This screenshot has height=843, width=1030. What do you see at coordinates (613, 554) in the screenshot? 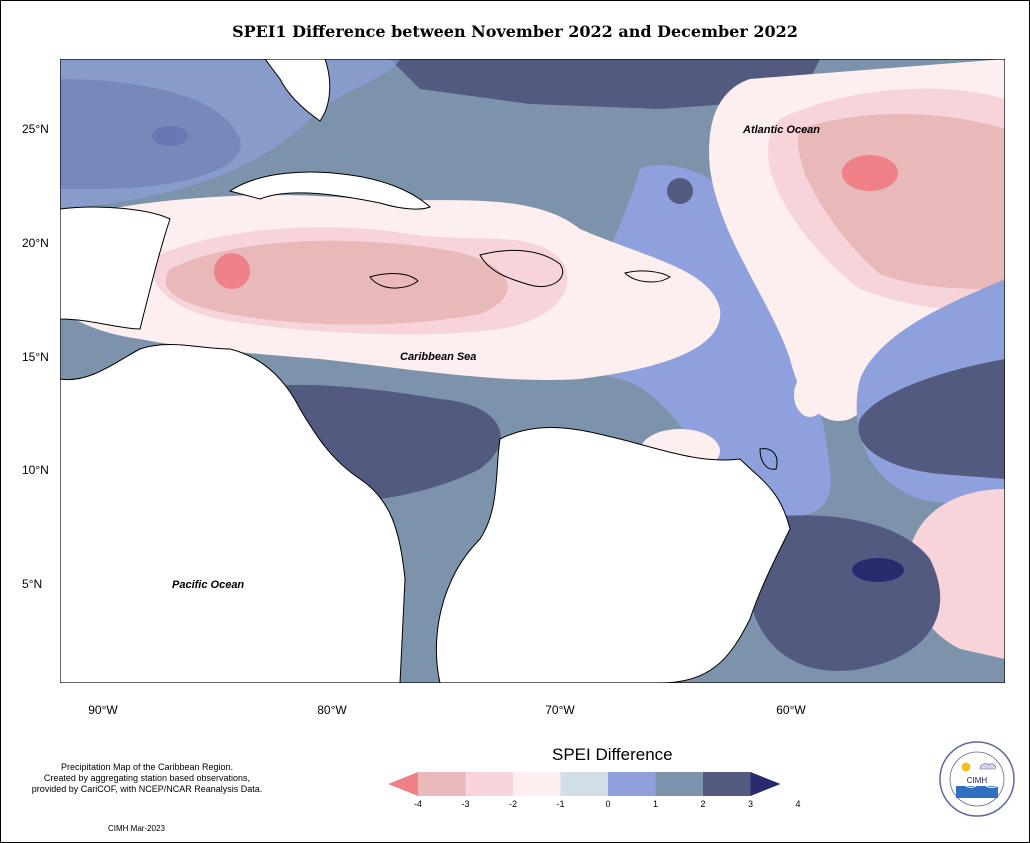
I see `land-south-america` at bounding box center [613, 554].